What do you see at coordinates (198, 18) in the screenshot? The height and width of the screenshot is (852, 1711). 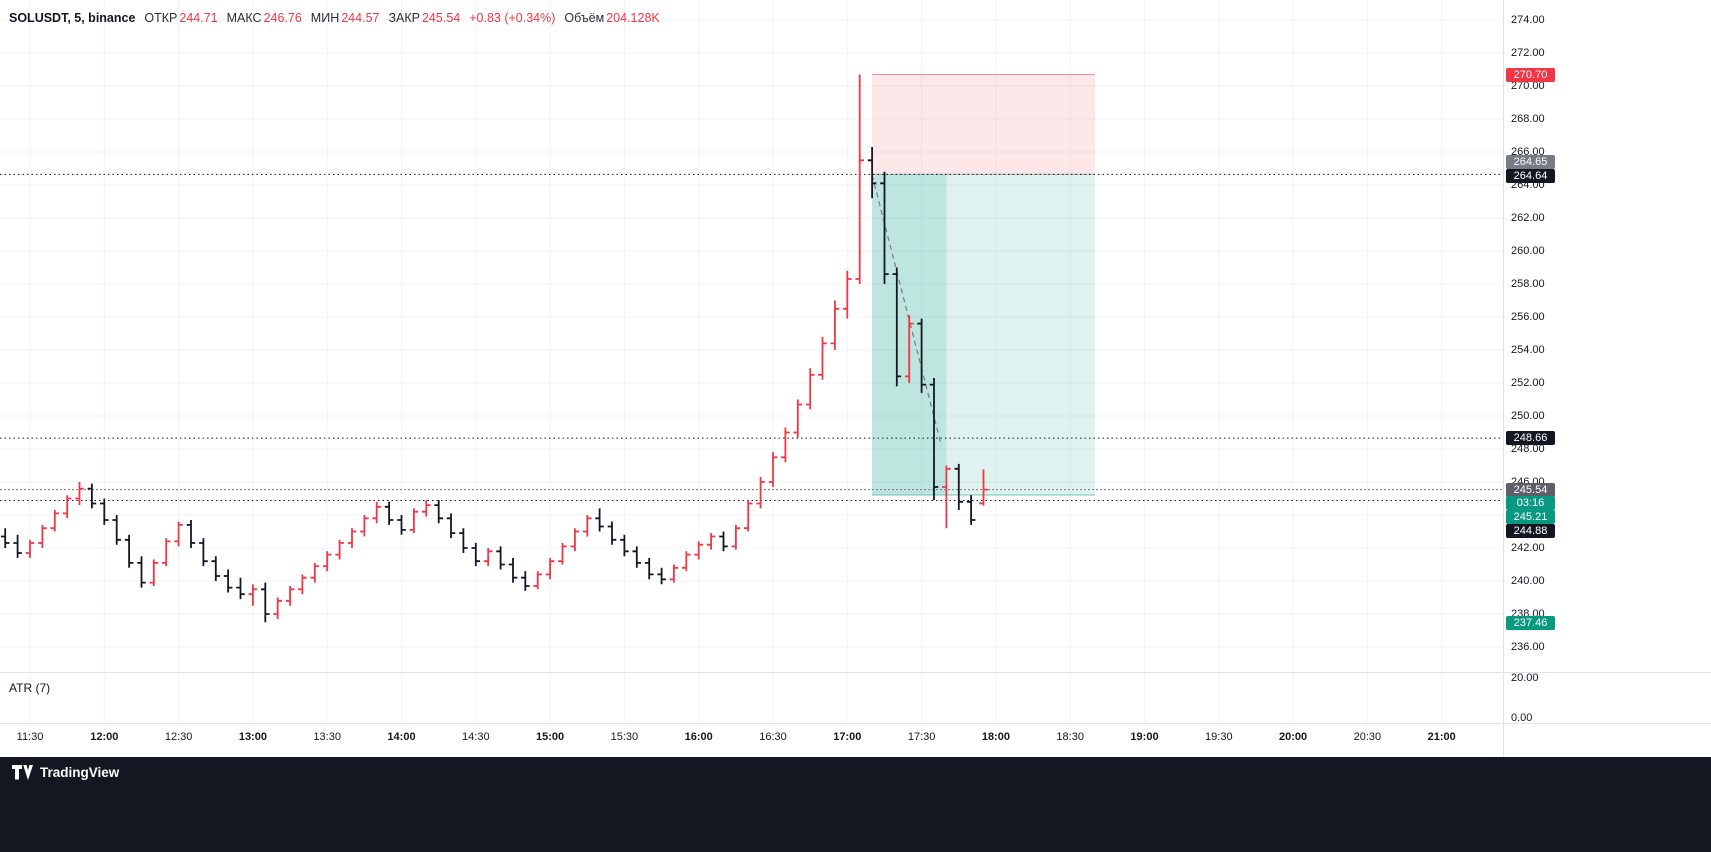 I see `open-value: 244.71` at bounding box center [198, 18].